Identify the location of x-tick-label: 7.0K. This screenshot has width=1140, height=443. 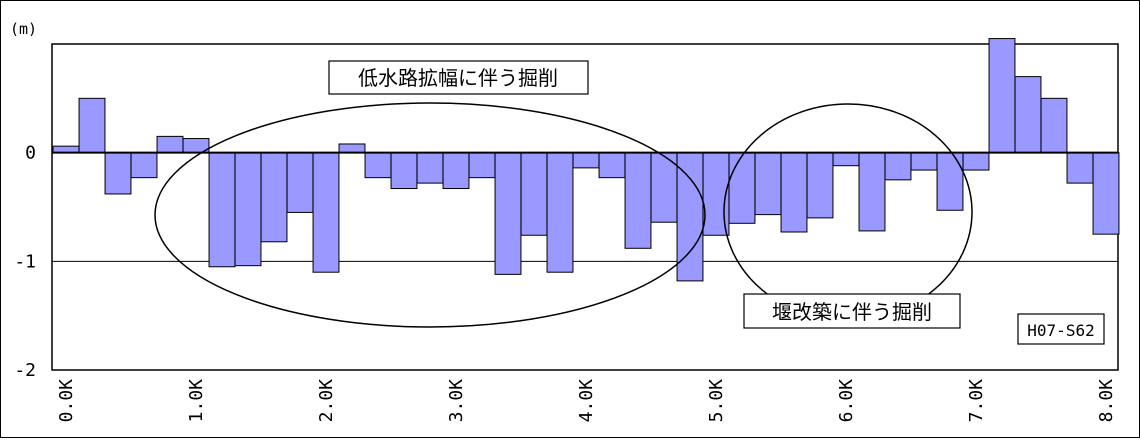
(976, 401).